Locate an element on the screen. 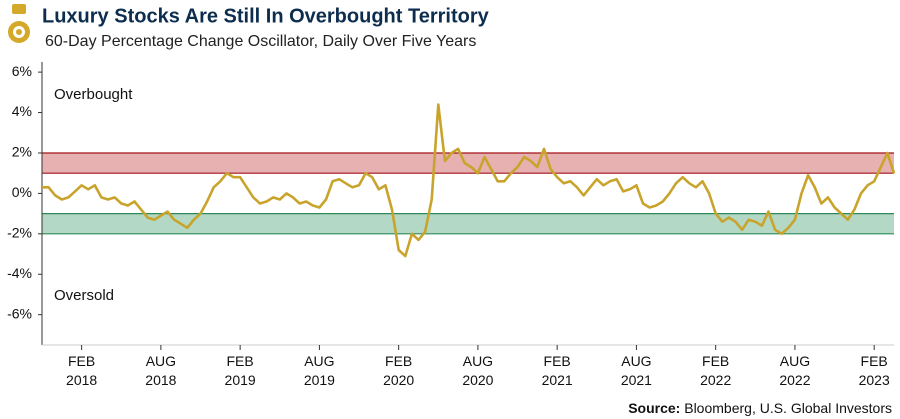 This screenshot has height=419, width=900. x-tick-label: FEB 2023 is located at coordinates (874, 370).